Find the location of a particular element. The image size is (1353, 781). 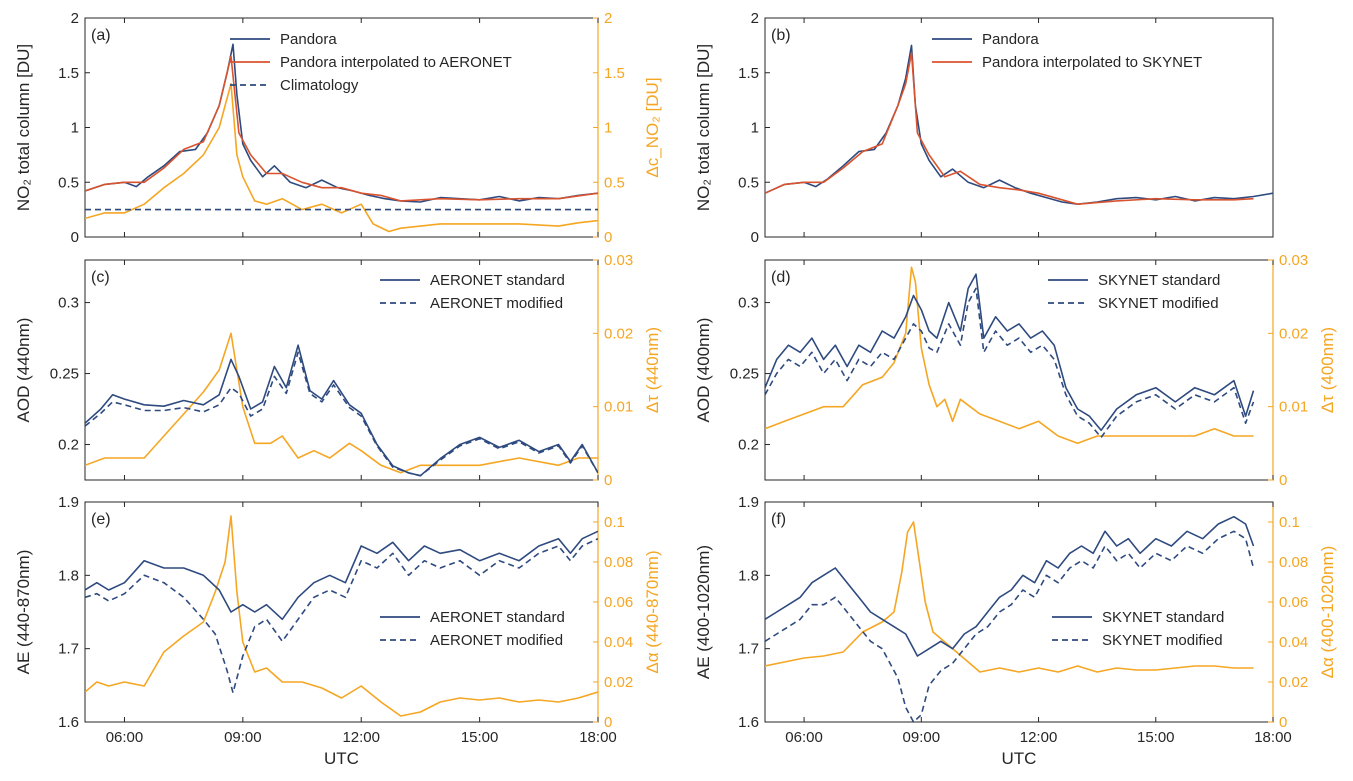

y2-axis-label: Δτ (440nm) is located at coordinates (652, 370).